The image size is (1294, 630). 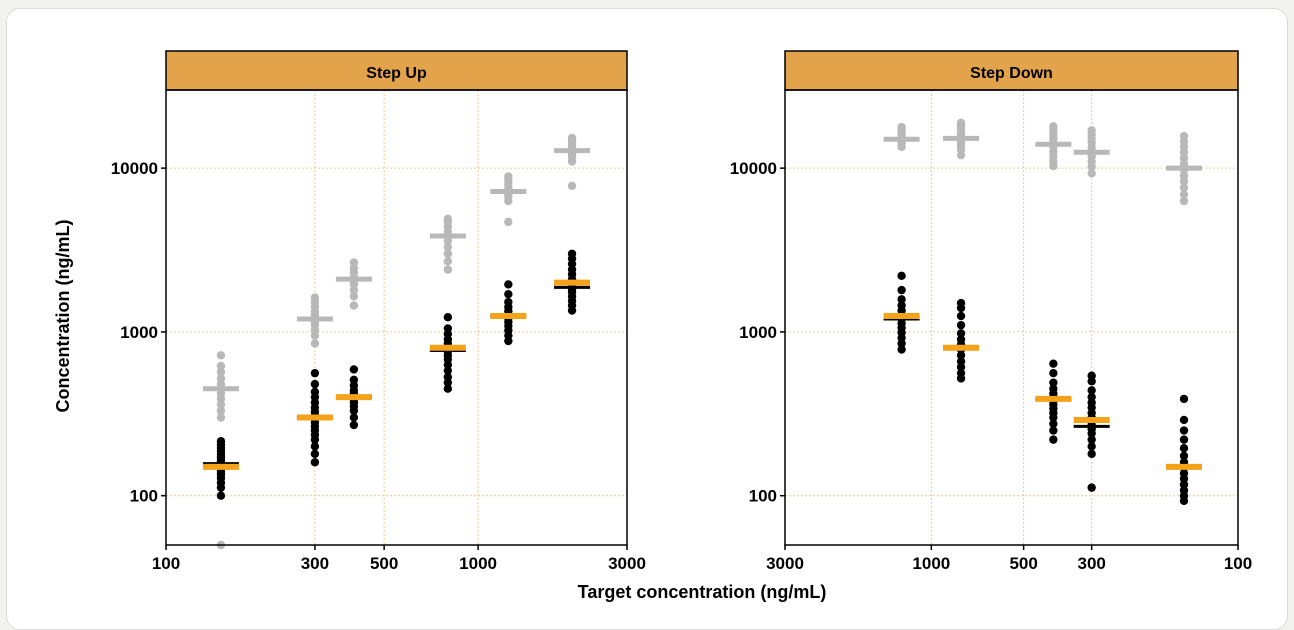 What do you see at coordinates (702, 592) in the screenshot?
I see `x-axis-title: Target concentration (ng/mL)` at bounding box center [702, 592].